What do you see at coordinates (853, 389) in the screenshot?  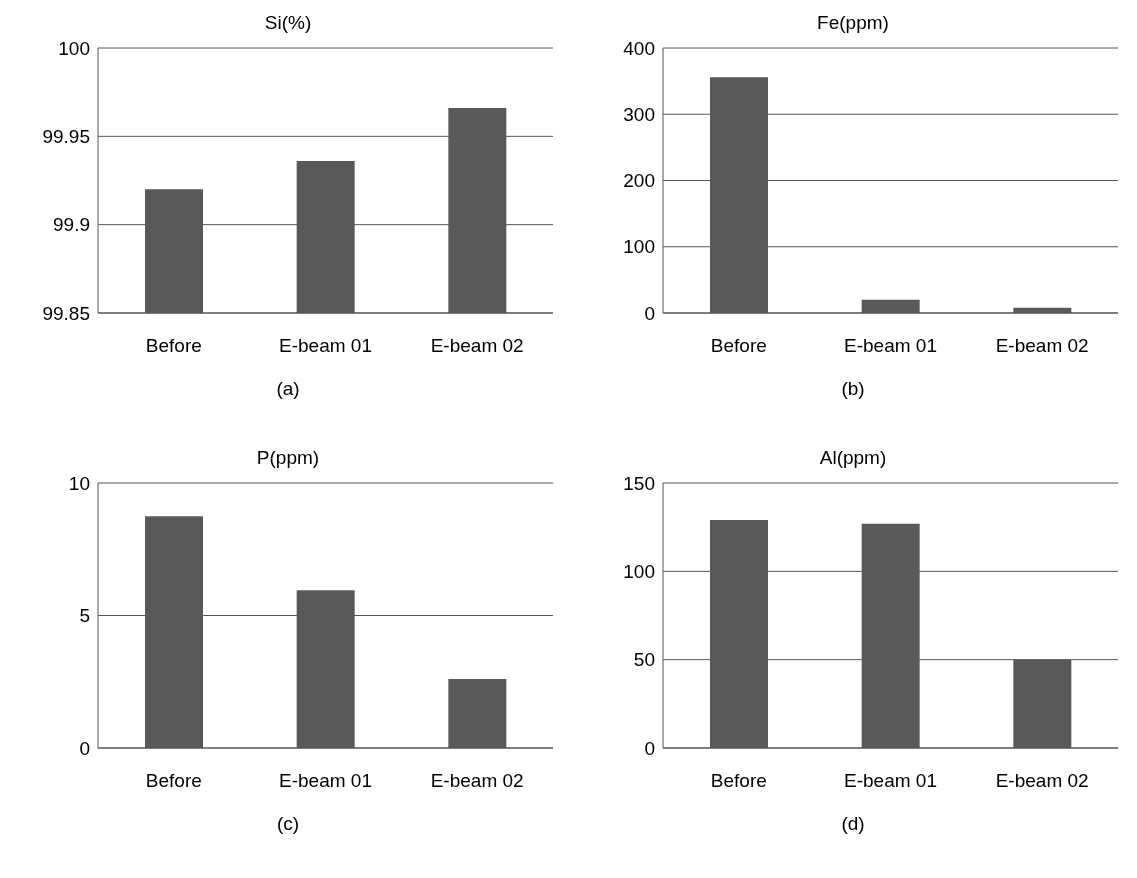 I see `x-axis-title: (b)` at bounding box center [853, 389].